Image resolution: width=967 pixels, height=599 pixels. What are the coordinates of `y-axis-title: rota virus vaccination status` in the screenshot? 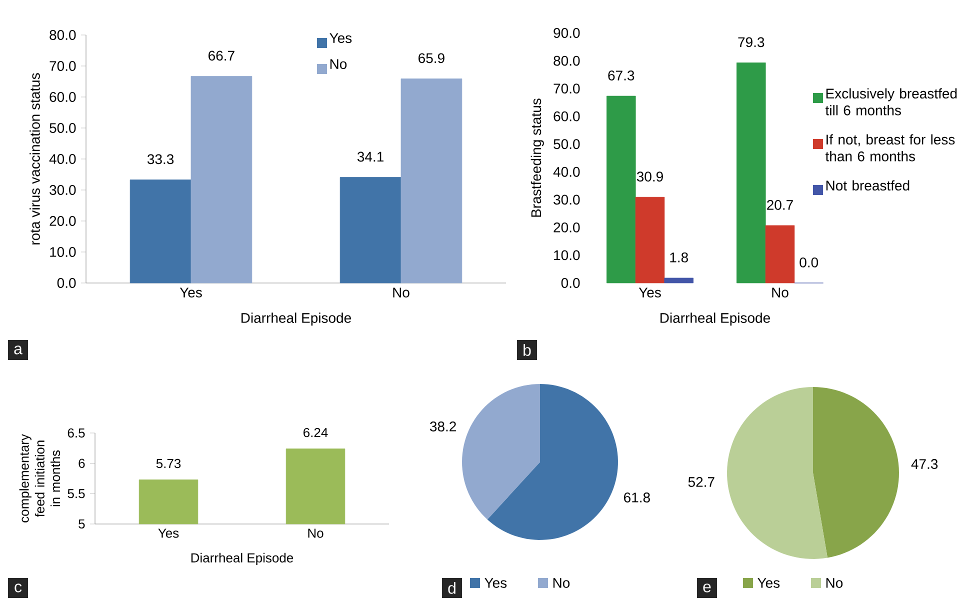 It's located at (35, 158).